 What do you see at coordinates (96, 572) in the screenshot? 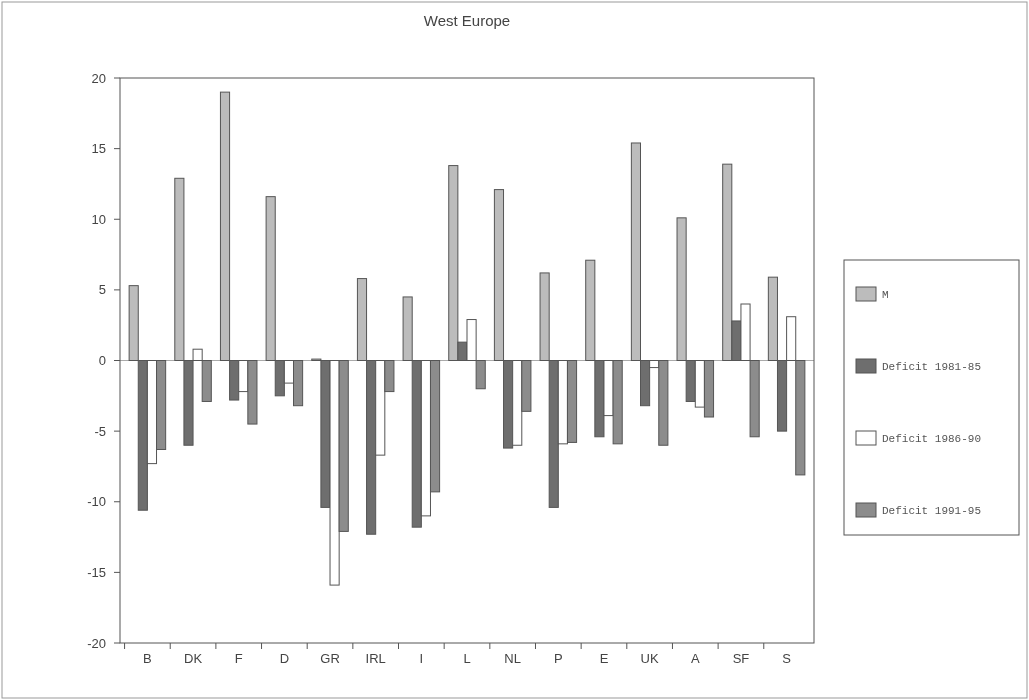
I see `y-tick-label: -15` at bounding box center [96, 572].